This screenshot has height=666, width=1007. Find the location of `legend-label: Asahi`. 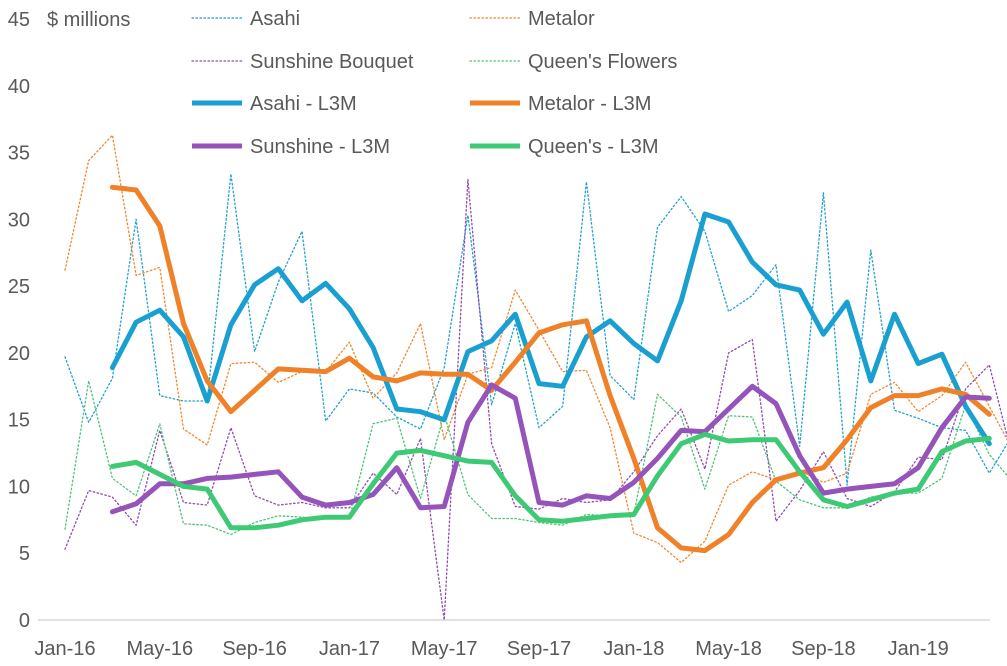

legend-label: Asahi is located at coordinates (275, 19).